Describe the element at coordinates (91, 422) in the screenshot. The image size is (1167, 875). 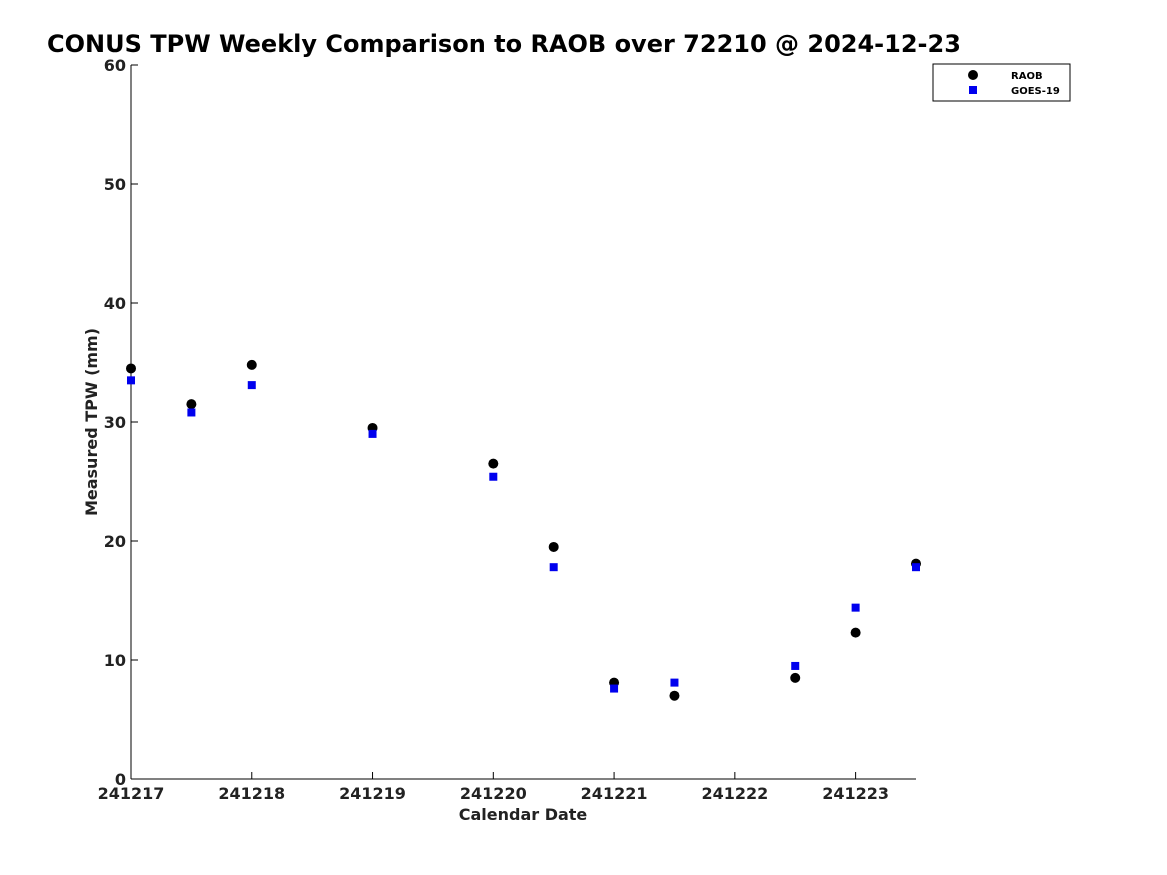
I see `y-axis-label: Measured TPW (mm)` at that location.